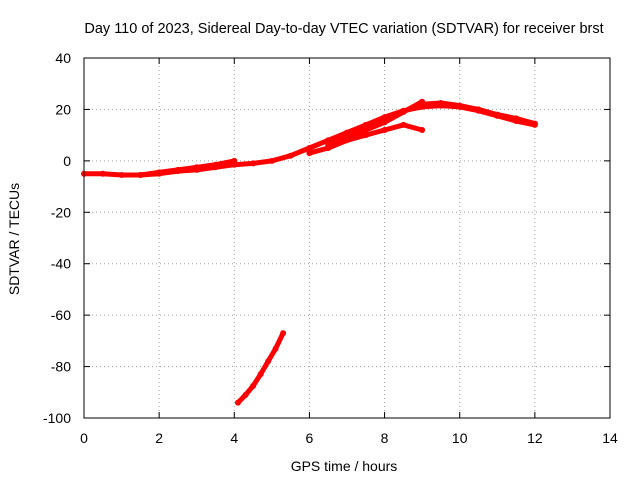 Image resolution: width=640 pixels, height=480 pixels. Describe the element at coordinates (63, 58) in the screenshot. I see `y-tick-label: 40` at that location.